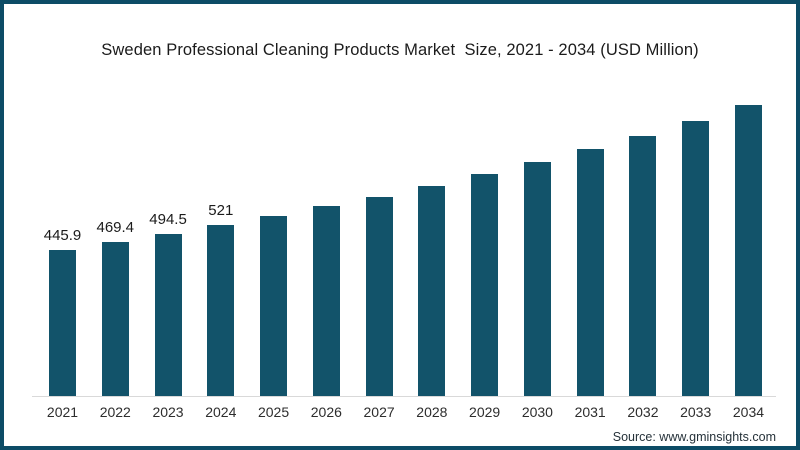 The image size is (800, 450). What do you see at coordinates (115, 319) in the screenshot?
I see `bar-2022` at bounding box center [115, 319].